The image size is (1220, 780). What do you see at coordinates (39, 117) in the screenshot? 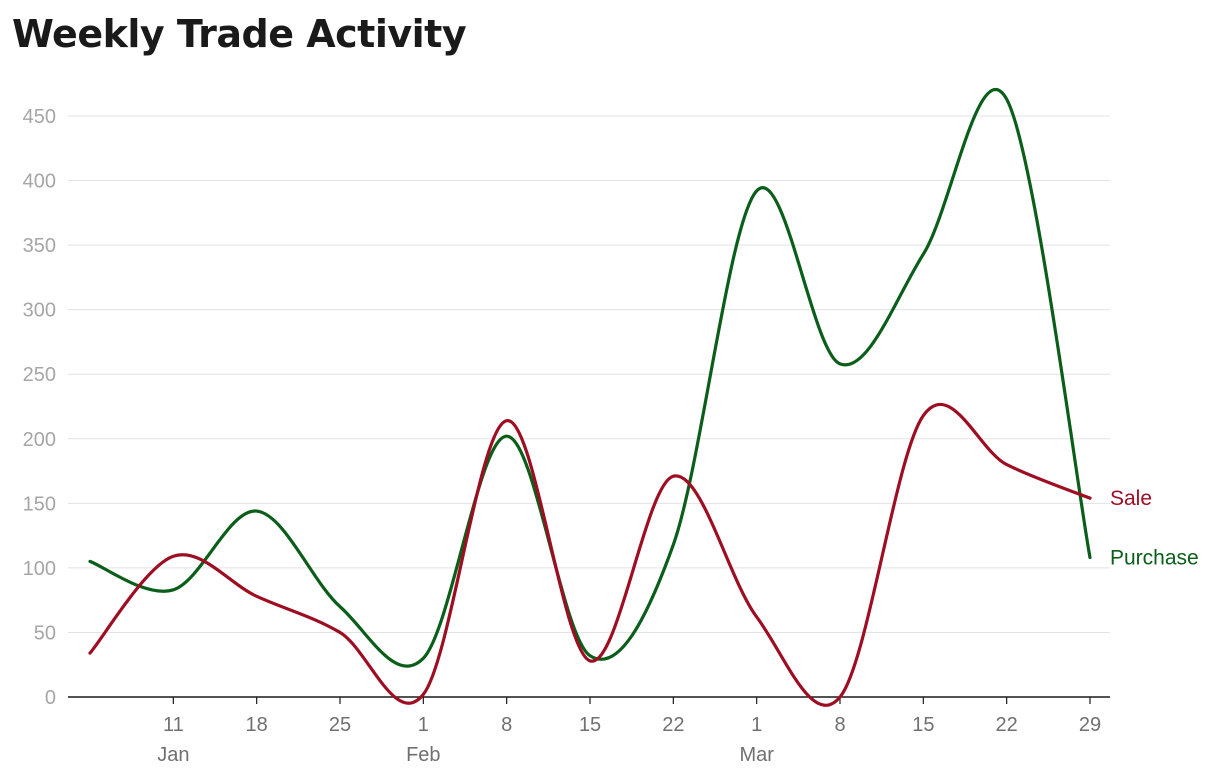
I see `y-tick-label: 450` at bounding box center [39, 117].